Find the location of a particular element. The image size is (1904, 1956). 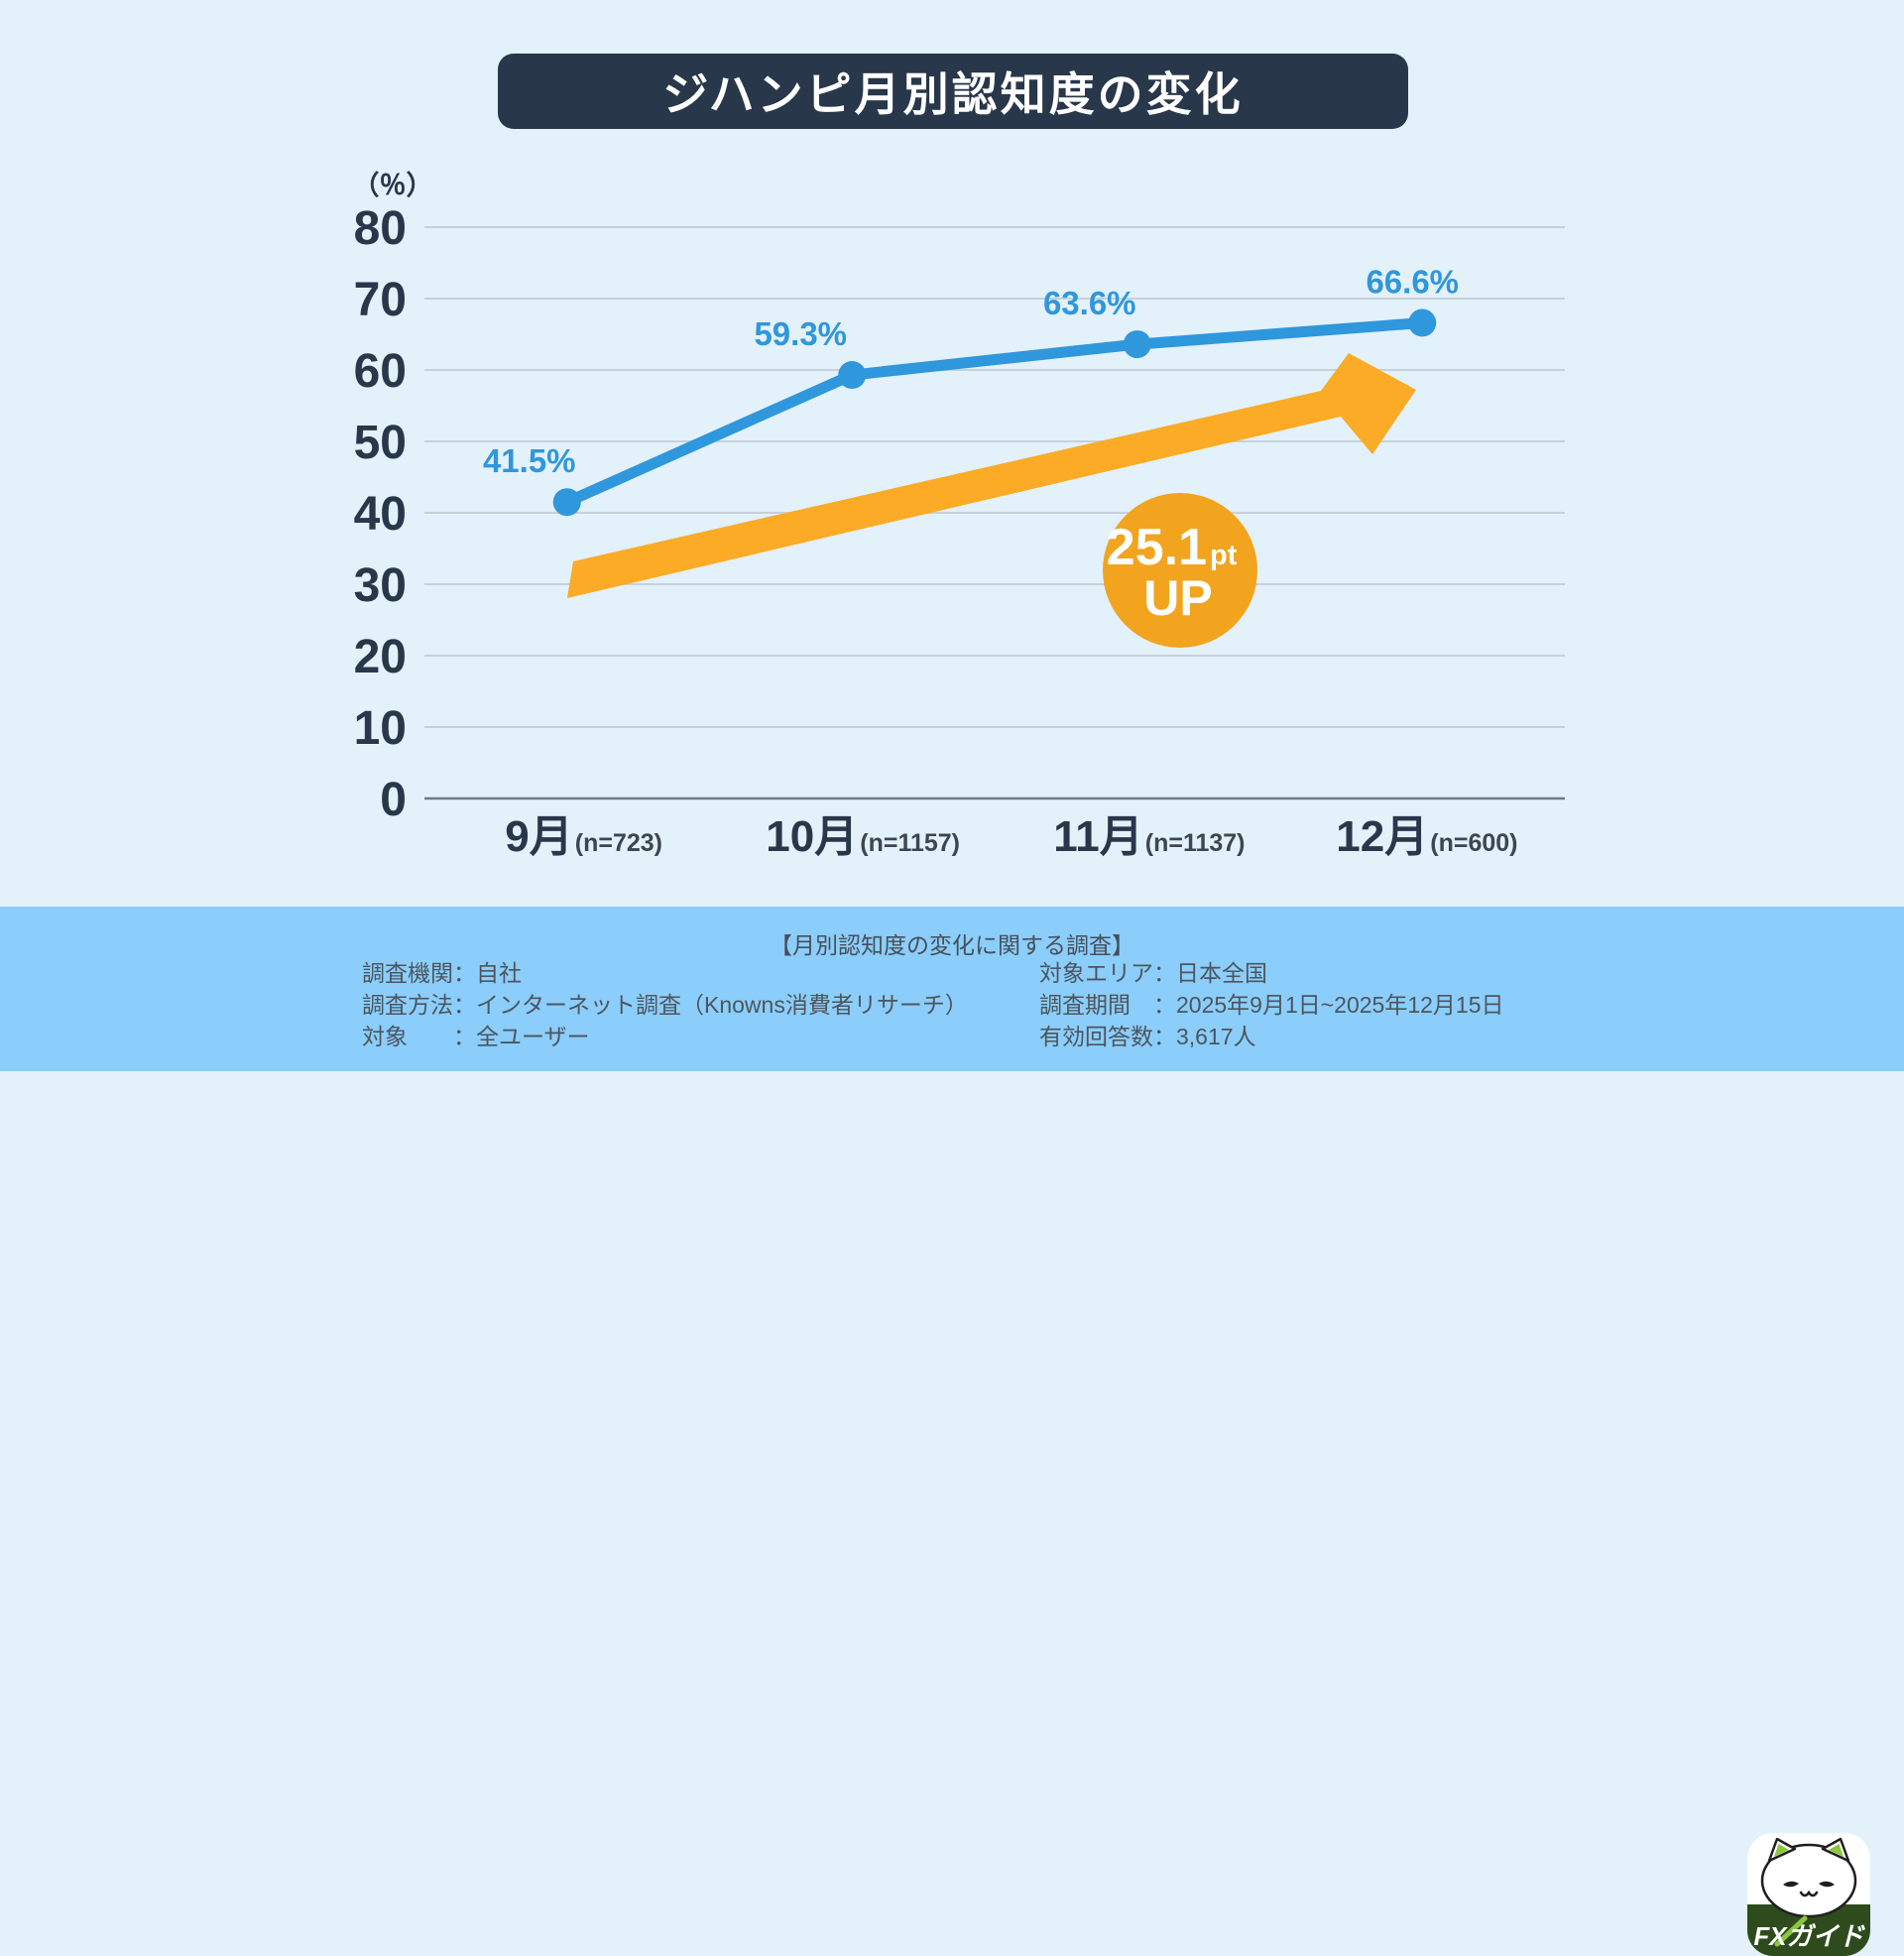

value-label: 41.5% is located at coordinates (529, 460).